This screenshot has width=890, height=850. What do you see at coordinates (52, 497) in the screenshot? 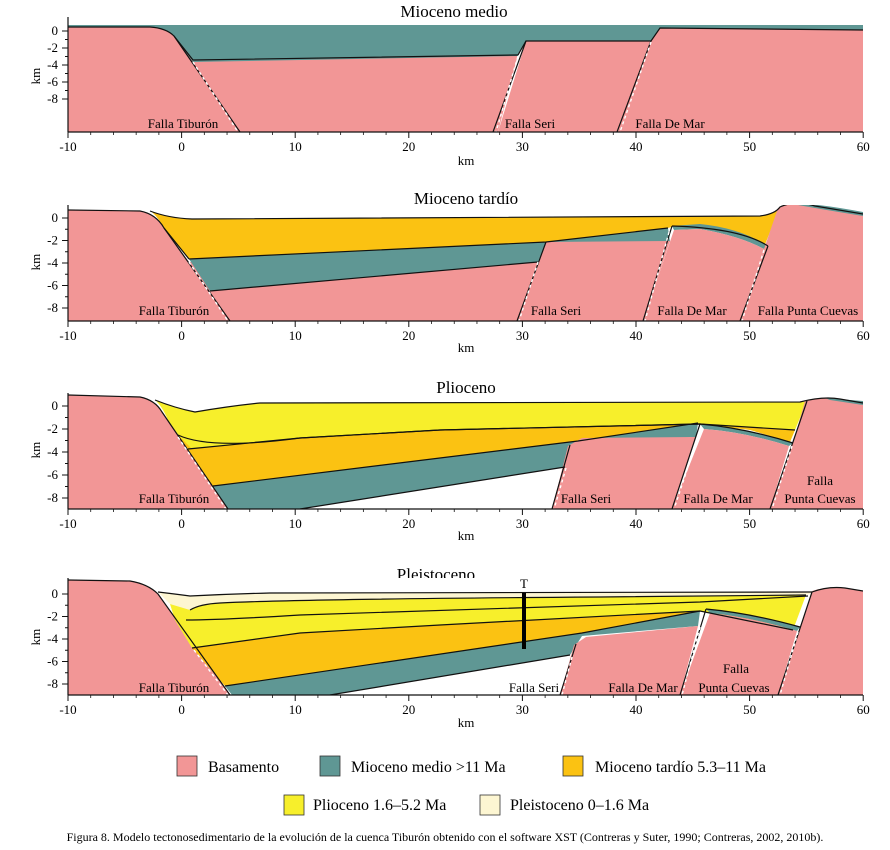
I see `y-tick-label: -8` at bounding box center [52, 497].